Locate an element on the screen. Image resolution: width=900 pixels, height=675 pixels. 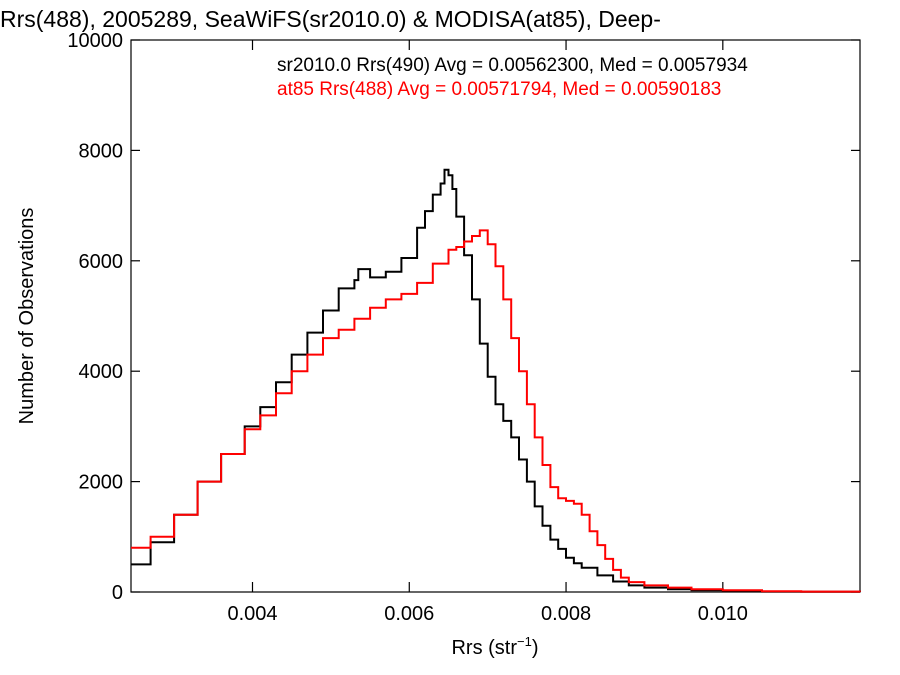
y-tick-label: 0 is located at coordinates (117, 593).